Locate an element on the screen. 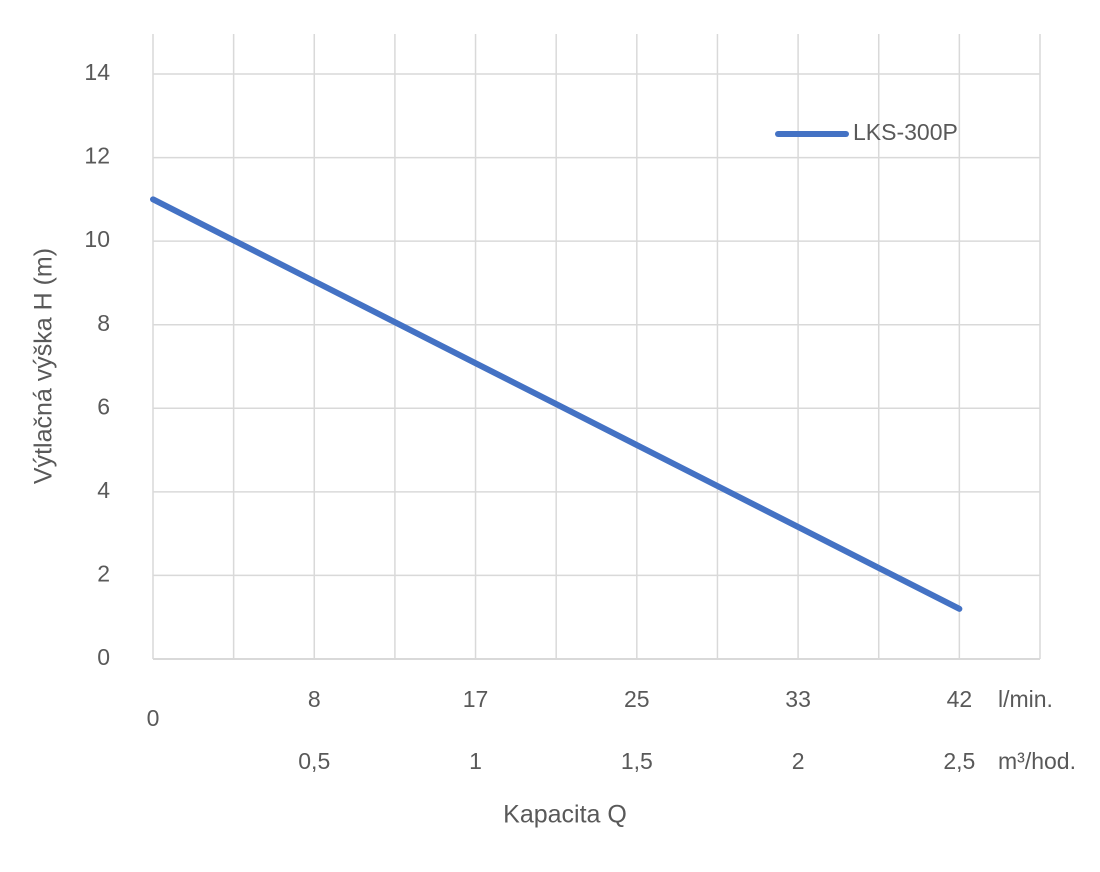  y-tick-label: 8 is located at coordinates (103, 323).